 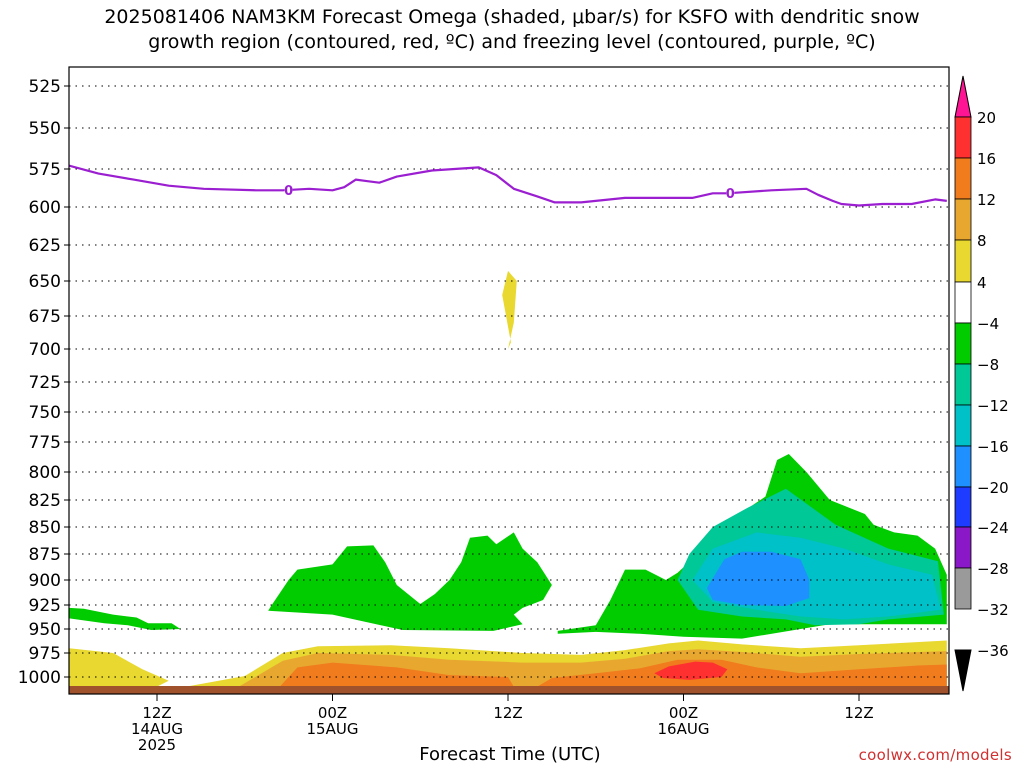 I want to click on colorbar-label-2: 12, so click(x=986, y=200).